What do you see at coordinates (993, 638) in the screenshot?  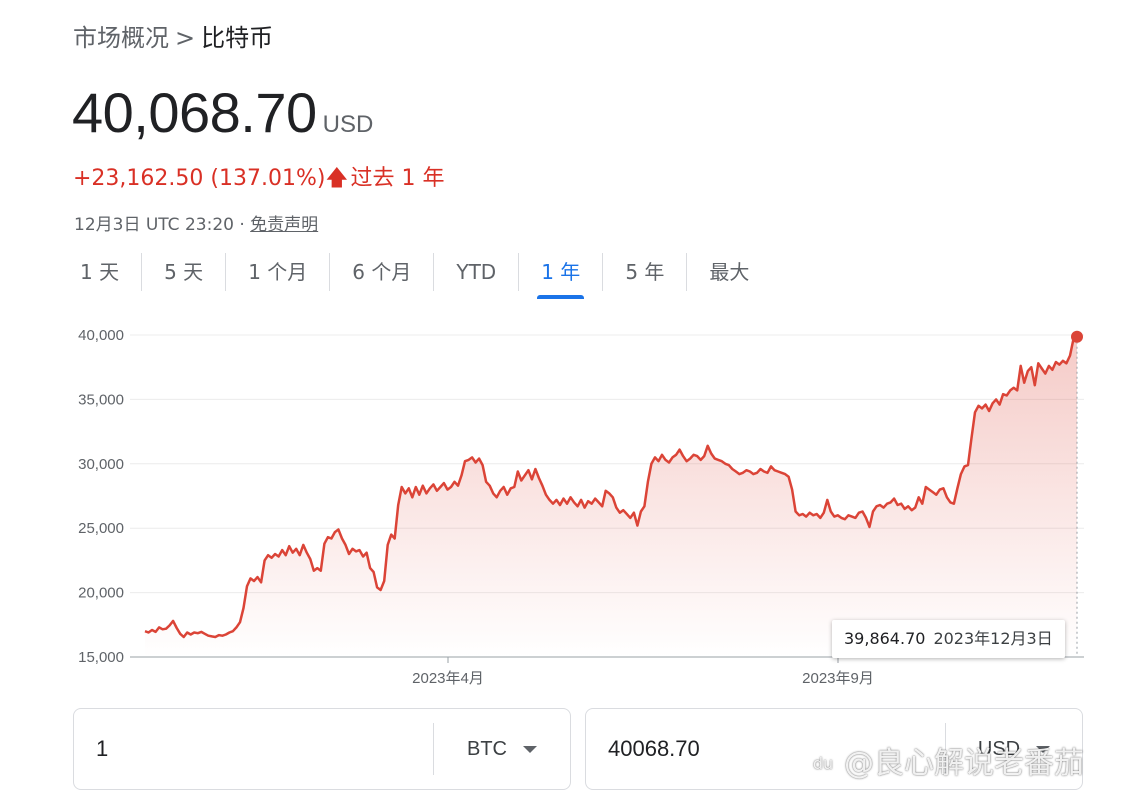 I see `tooltip-date: 2023年12月3日` at bounding box center [993, 638].